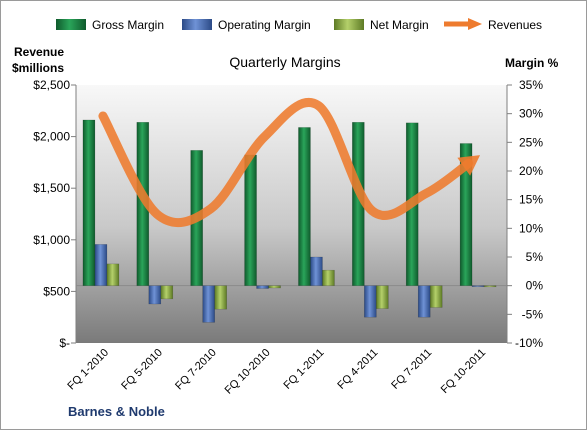  I want to click on left-tick-label: $1,000, so click(51, 240).